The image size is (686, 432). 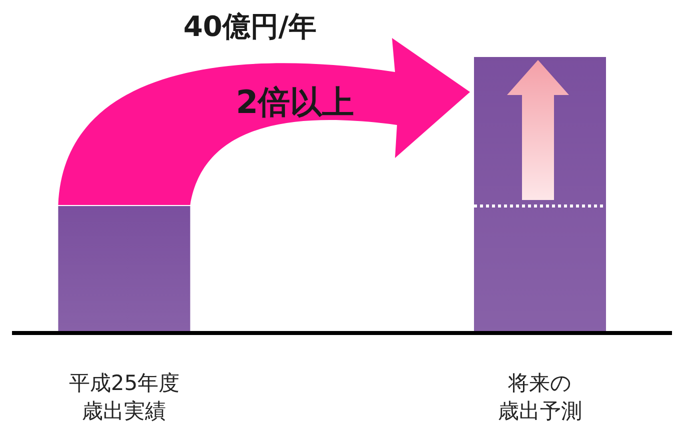 What do you see at coordinates (124, 397) in the screenshot?
I see `x-tick-label: 平成25年度歳出実績` at bounding box center [124, 397].